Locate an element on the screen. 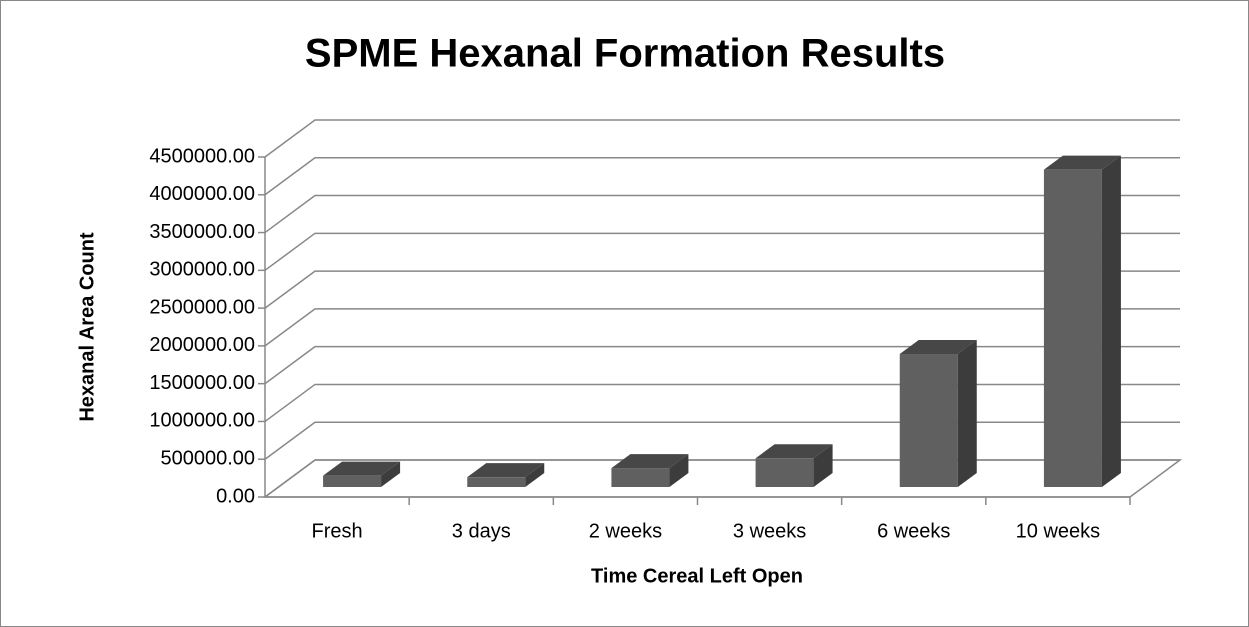  y-tick-label: 2000000.00 is located at coordinates (202, 345).